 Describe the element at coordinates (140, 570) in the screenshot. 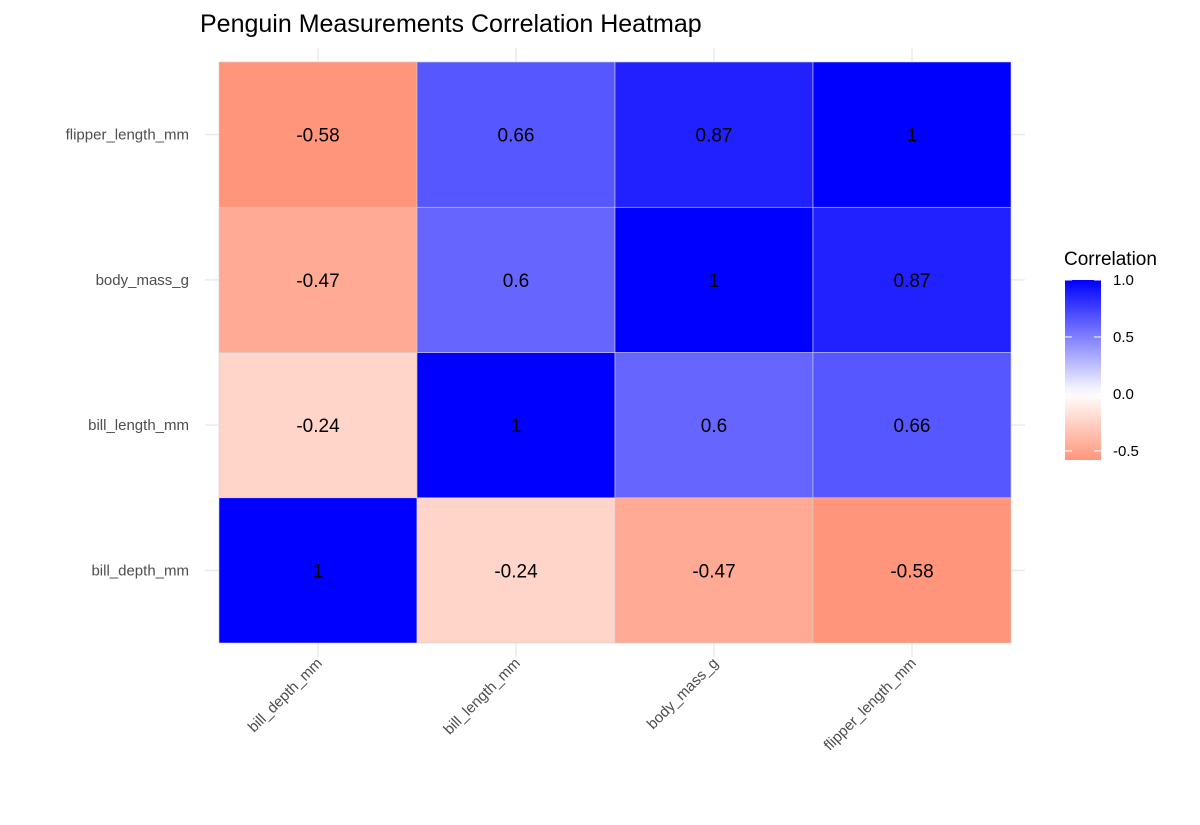

I see `y-tick-label: bill_depth_mm` at that location.